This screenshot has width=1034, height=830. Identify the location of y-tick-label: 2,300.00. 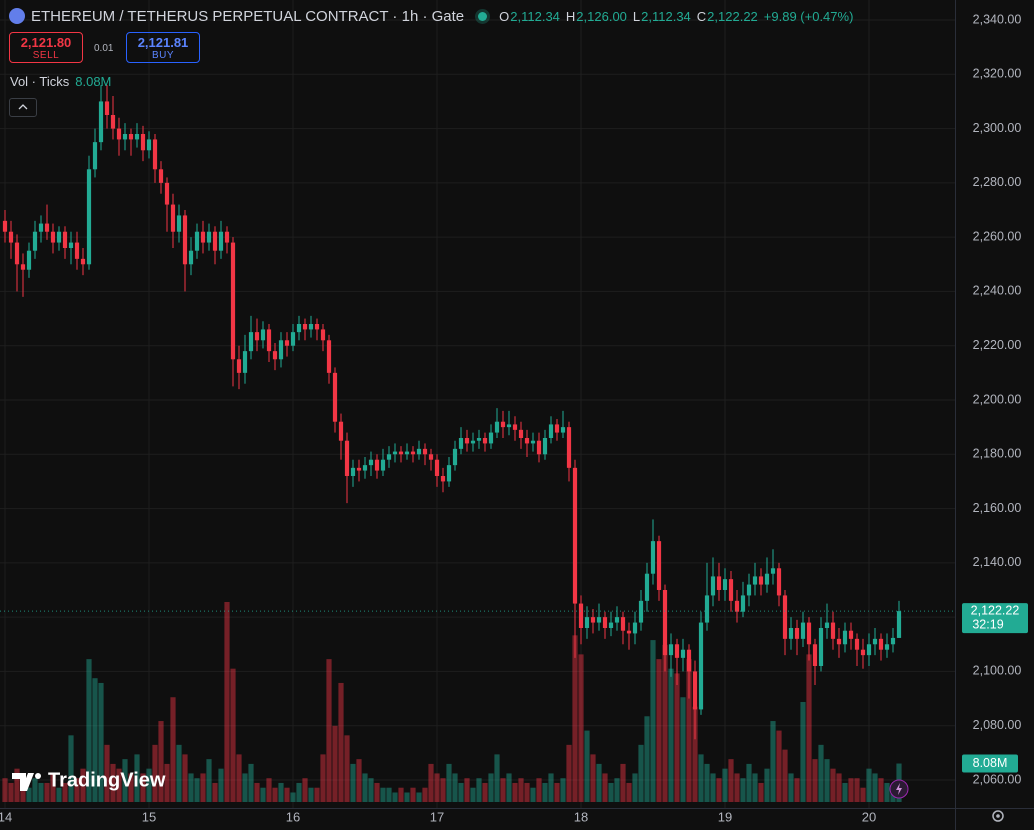
(997, 128).